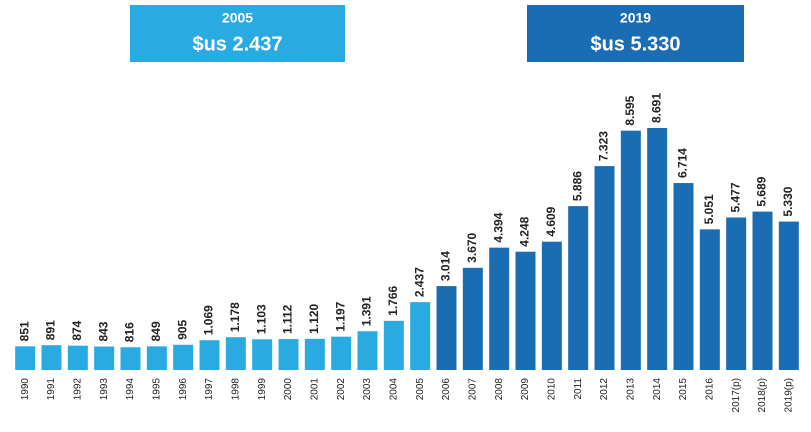  I want to click on value-label: 1.103, so click(261, 319).